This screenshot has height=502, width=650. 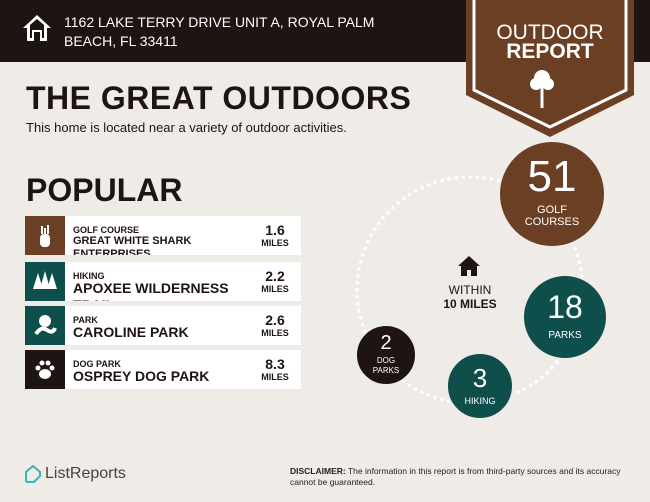 What do you see at coordinates (275, 320) in the screenshot?
I see `distance-value: 2.6` at bounding box center [275, 320].